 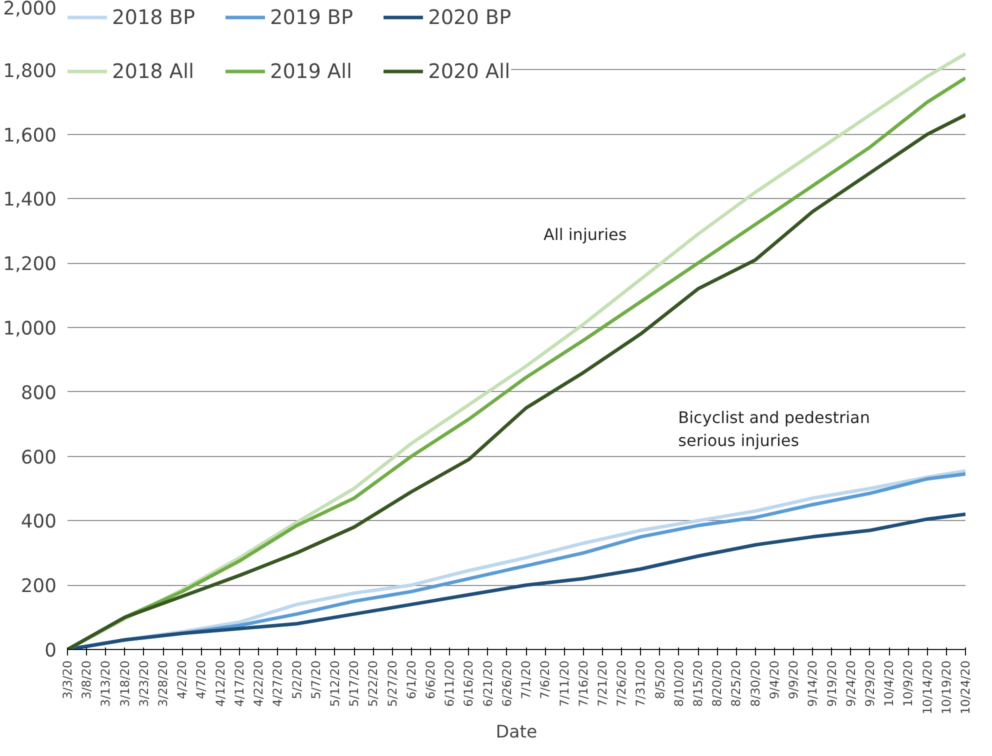 I want to click on x-tick-label: 10/4/20, so click(x=889, y=683).